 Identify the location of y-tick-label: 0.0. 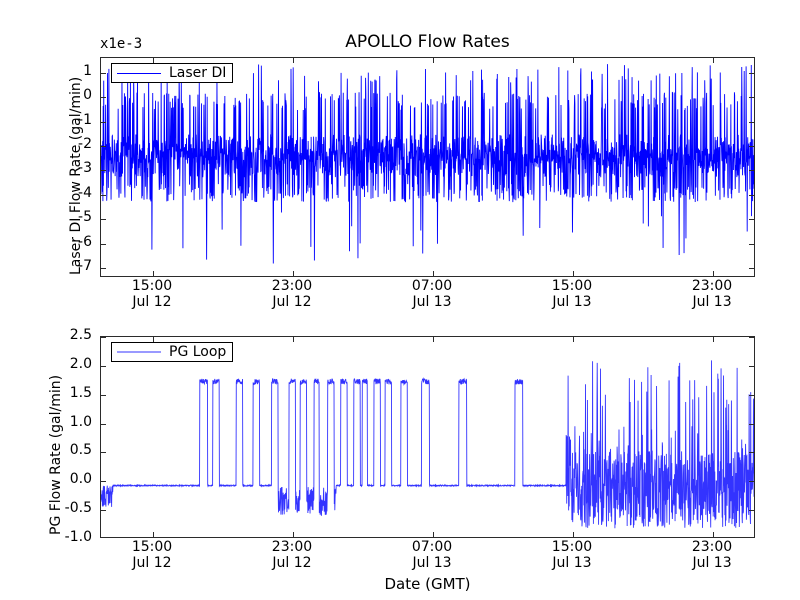
(80, 479).